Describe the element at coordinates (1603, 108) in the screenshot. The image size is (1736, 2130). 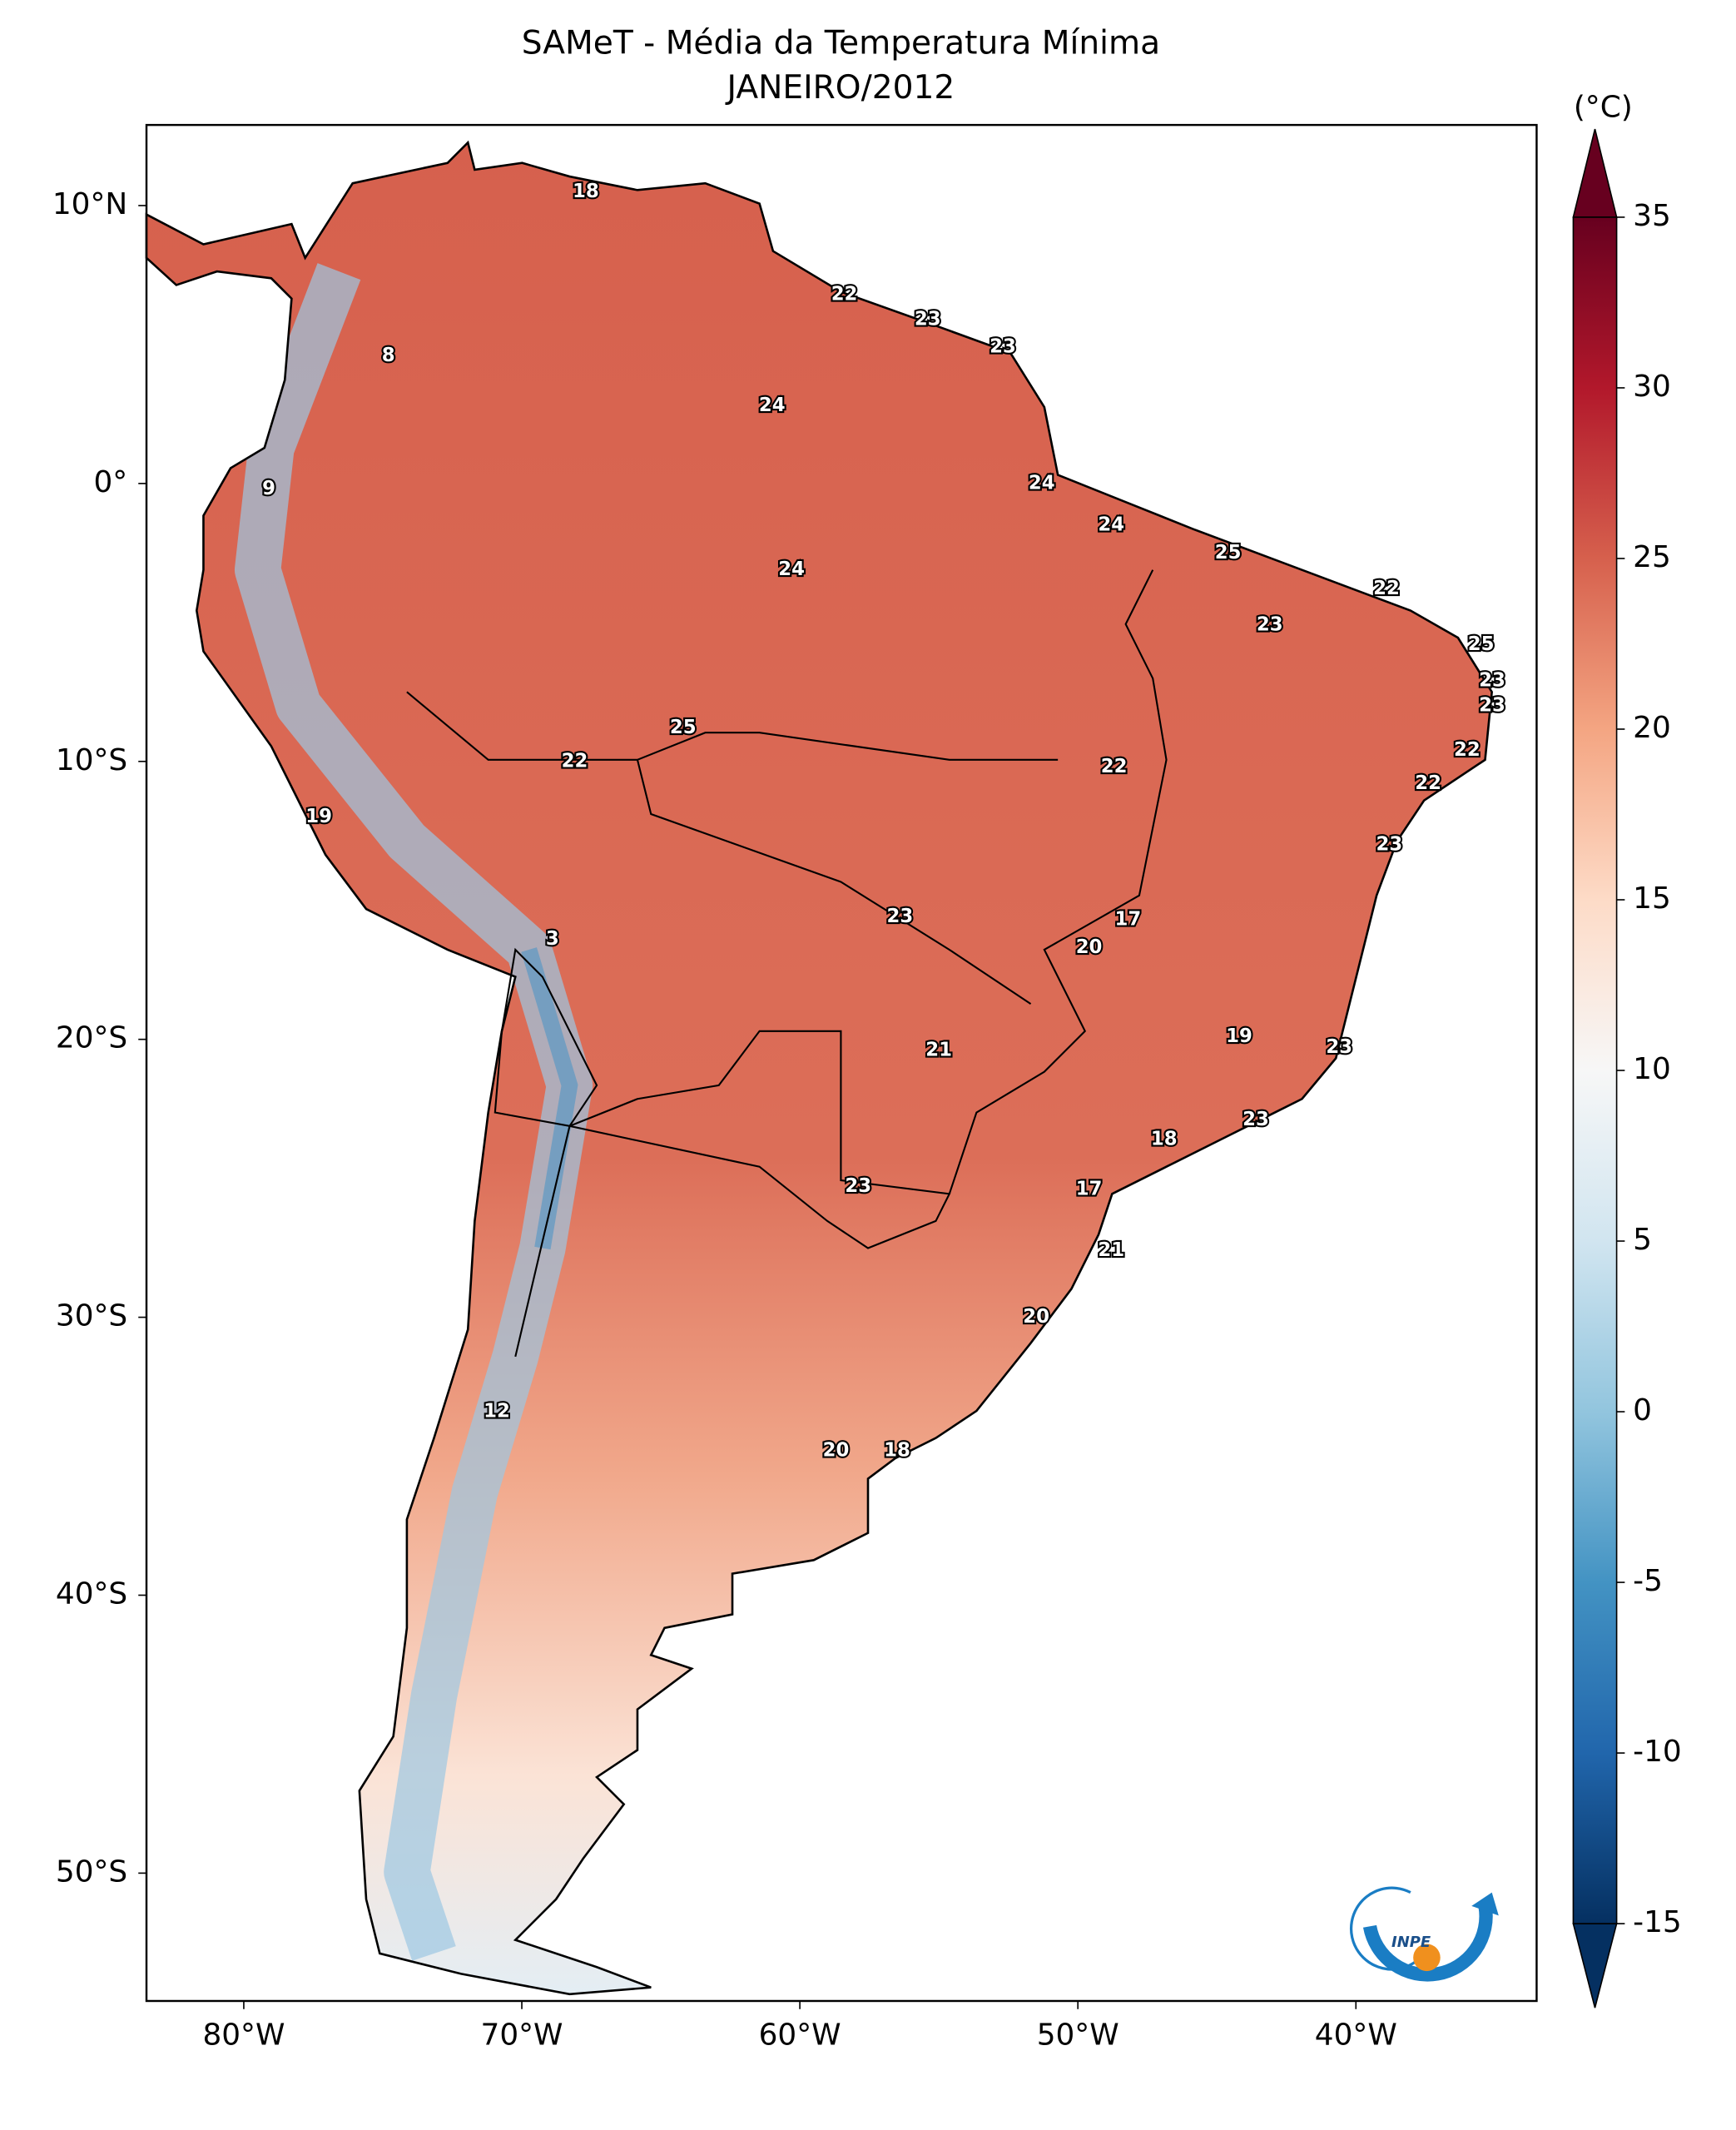
I see `colorbar-unit: (°C)` at that location.